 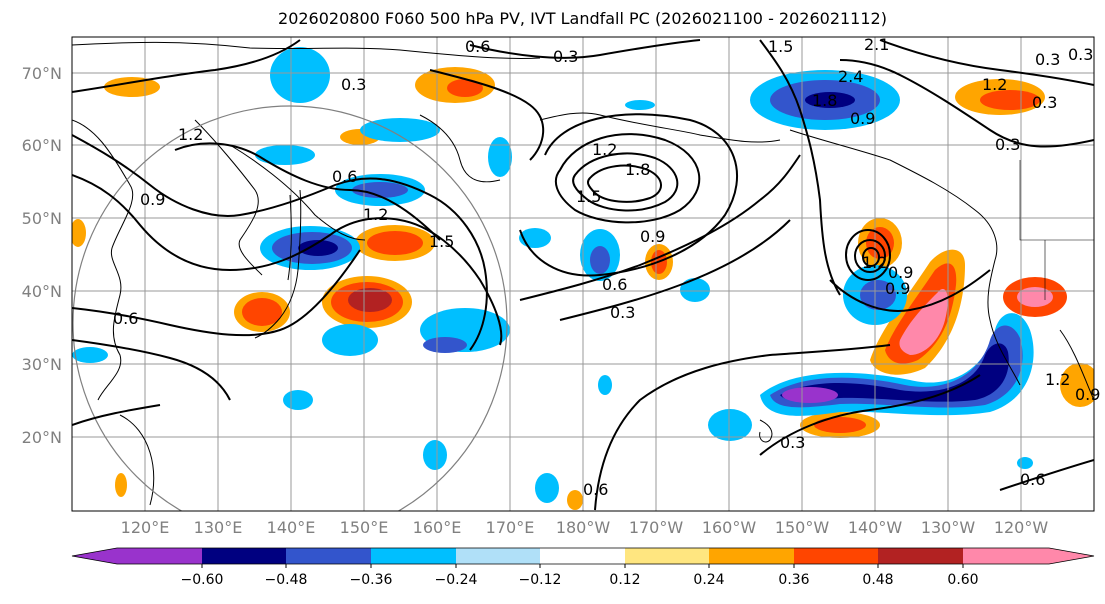 What do you see at coordinates (137, 460) in the screenshot?
I see `coast-china-south` at bounding box center [137, 460].